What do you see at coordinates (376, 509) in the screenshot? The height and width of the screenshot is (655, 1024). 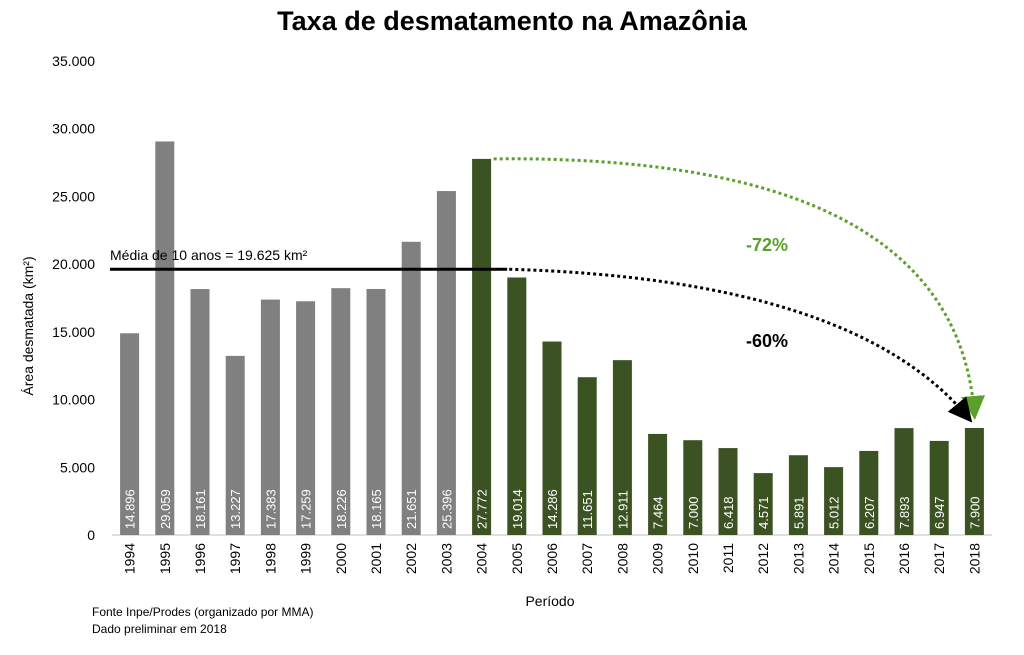 I see `bar-value-label: 18.165` at bounding box center [376, 509].